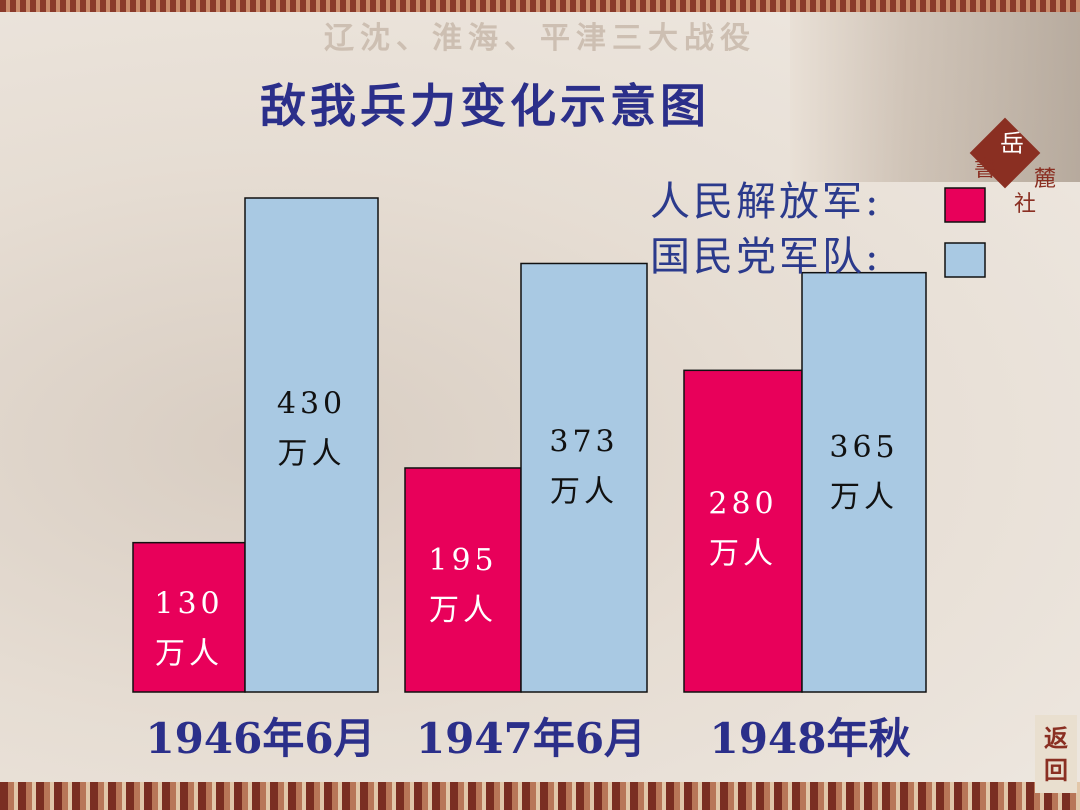  Describe the element at coordinates (1045, 179) in the screenshot. I see `logo-char: 麓` at that location.